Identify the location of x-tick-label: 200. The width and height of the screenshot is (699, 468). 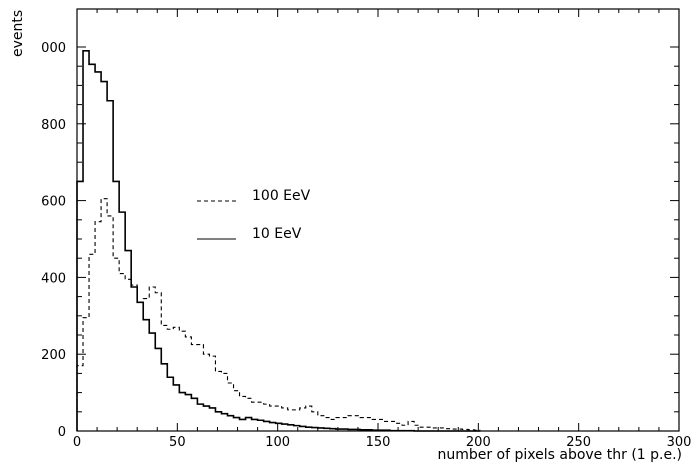
(478, 442).